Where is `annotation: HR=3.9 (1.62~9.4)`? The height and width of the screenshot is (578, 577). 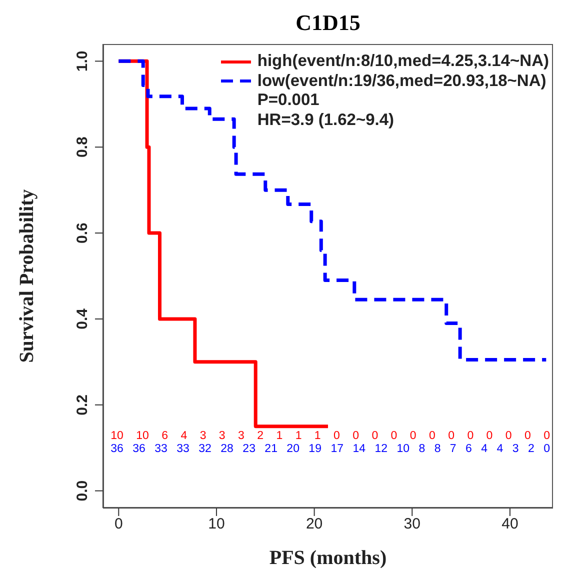
annotation: HR=3.9 (1.62~9.4) is located at coordinates (326, 120).